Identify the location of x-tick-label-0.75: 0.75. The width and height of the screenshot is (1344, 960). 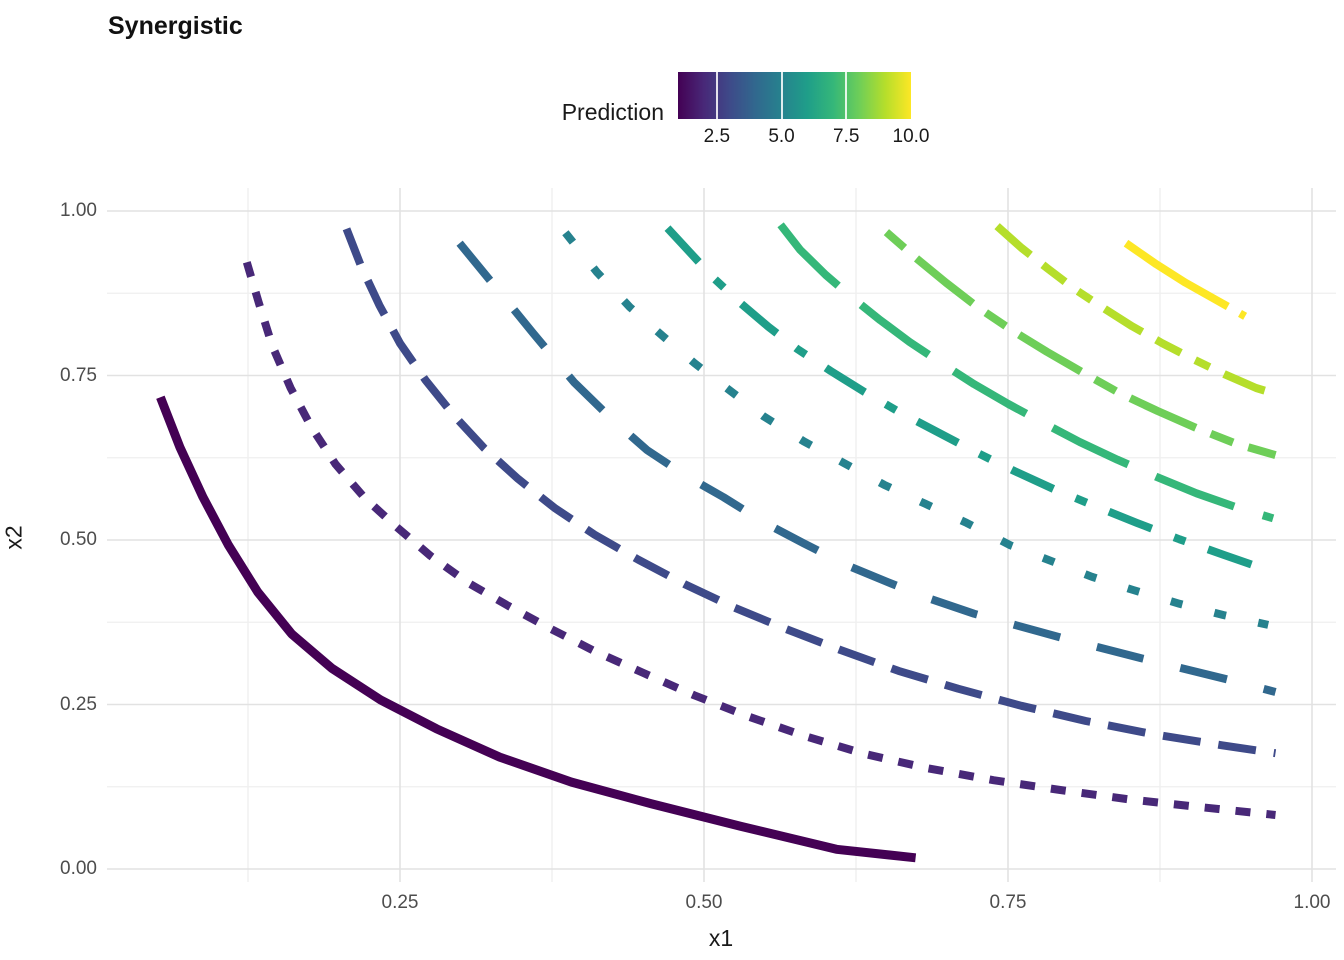
(1008, 902).